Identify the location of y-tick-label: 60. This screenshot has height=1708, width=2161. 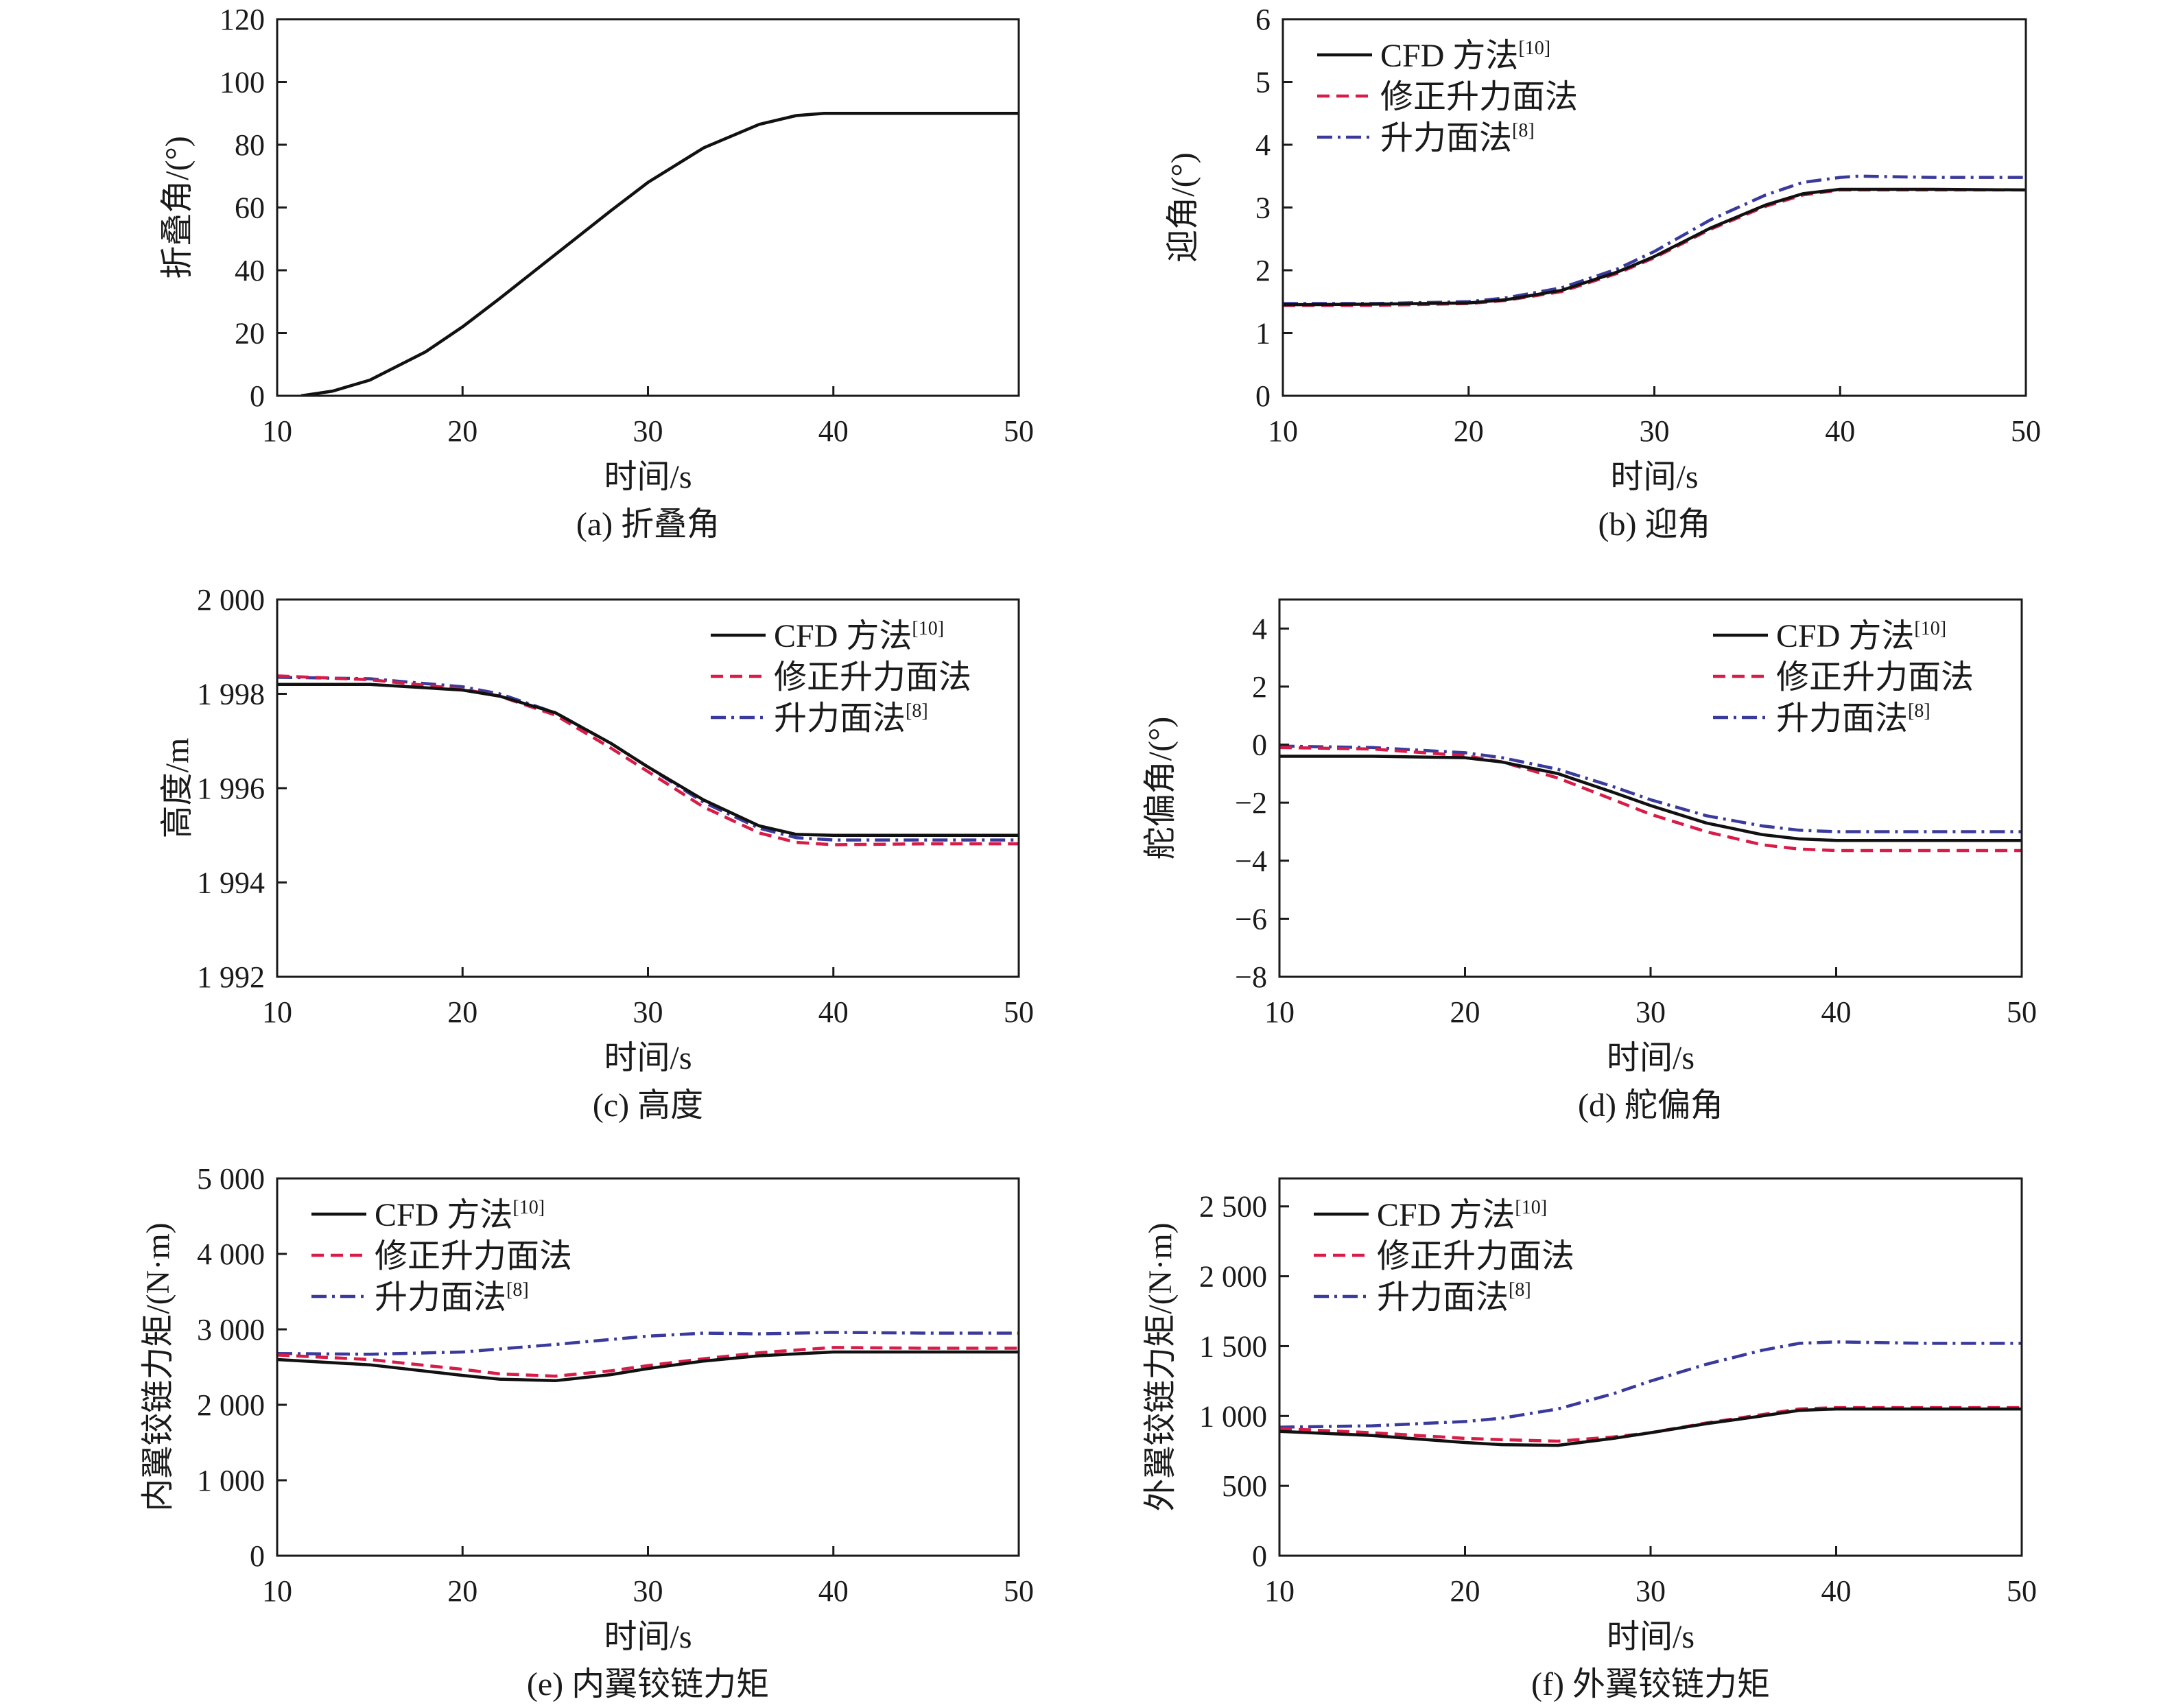
(250, 208).